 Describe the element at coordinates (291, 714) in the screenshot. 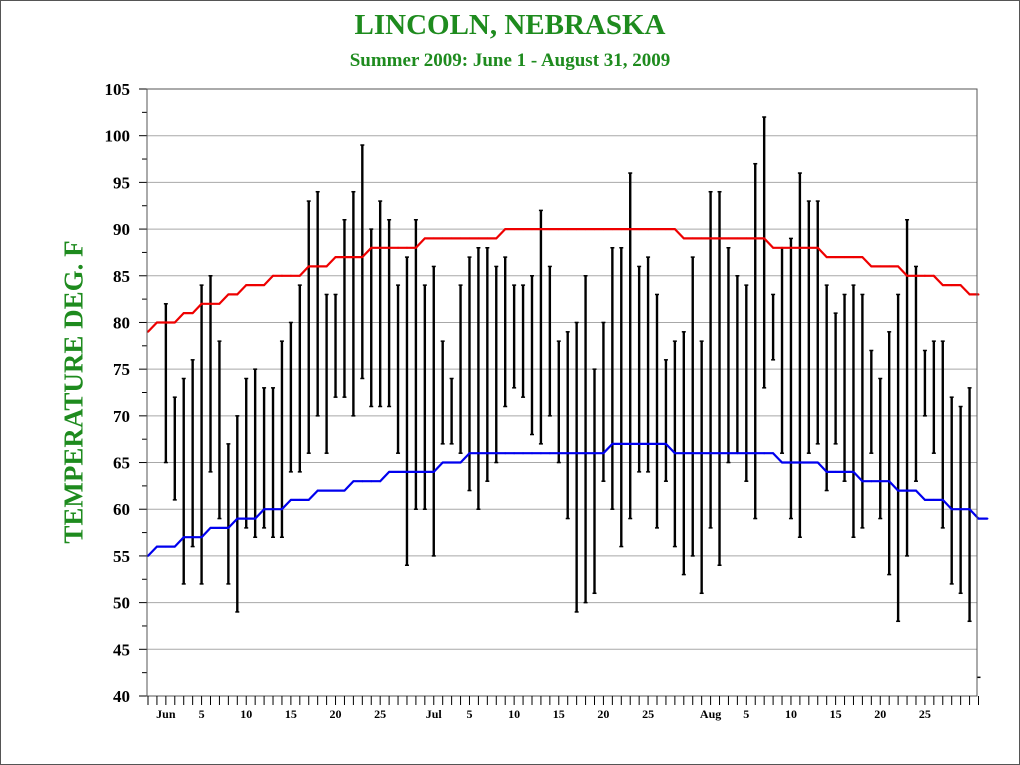

I see `x-tick-label: 15` at that location.